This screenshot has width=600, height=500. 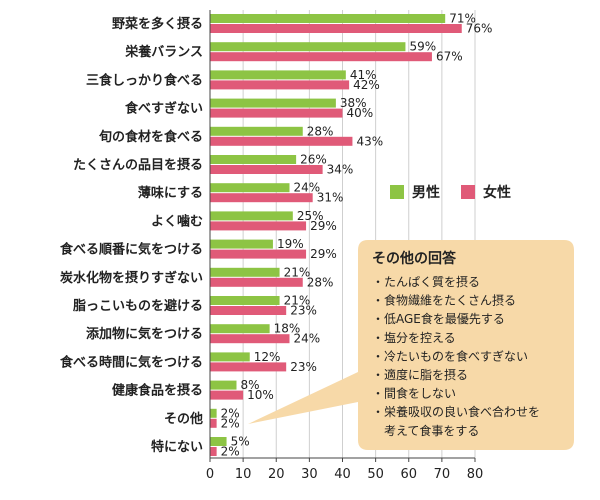 What do you see at coordinates (438, 318) in the screenshot?
I see `callout-item: ・低AGE食を最優先する` at bounding box center [438, 318].